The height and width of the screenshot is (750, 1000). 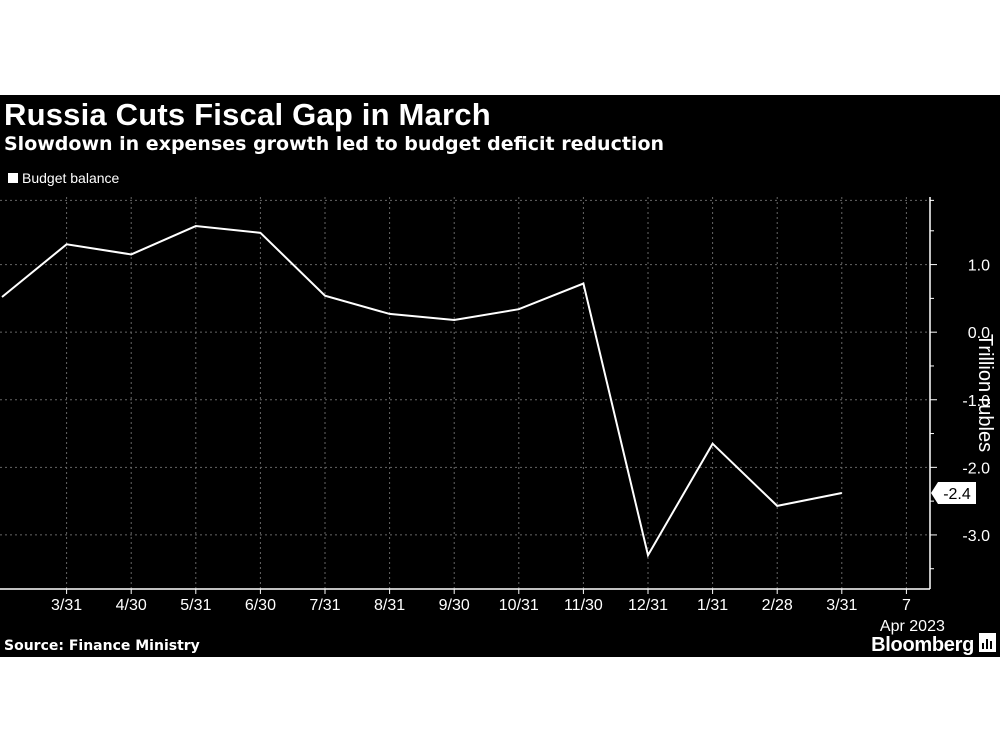 I want to click on x-tick-label: 11/30, so click(x=583, y=605).